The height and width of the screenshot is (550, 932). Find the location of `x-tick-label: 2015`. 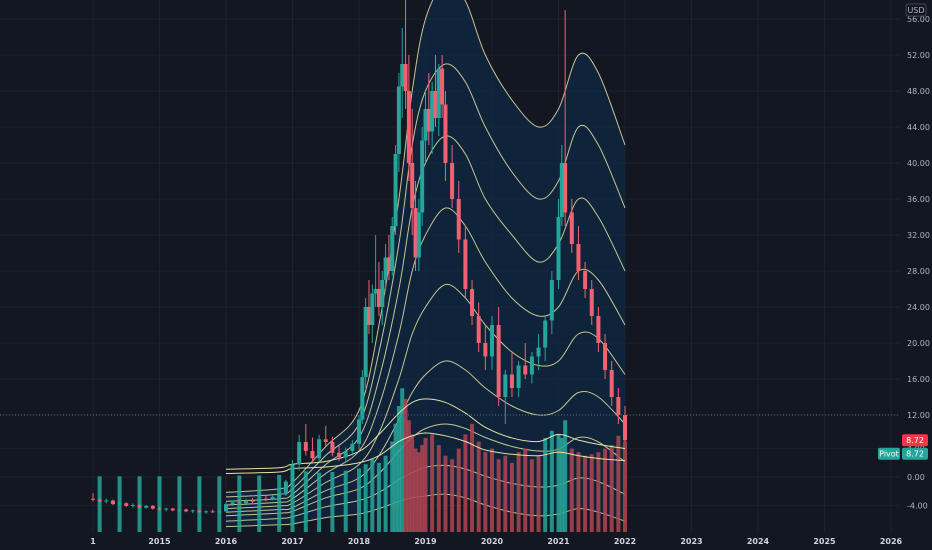

x-tick-label: 2015 is located at coordinates (159, 541).